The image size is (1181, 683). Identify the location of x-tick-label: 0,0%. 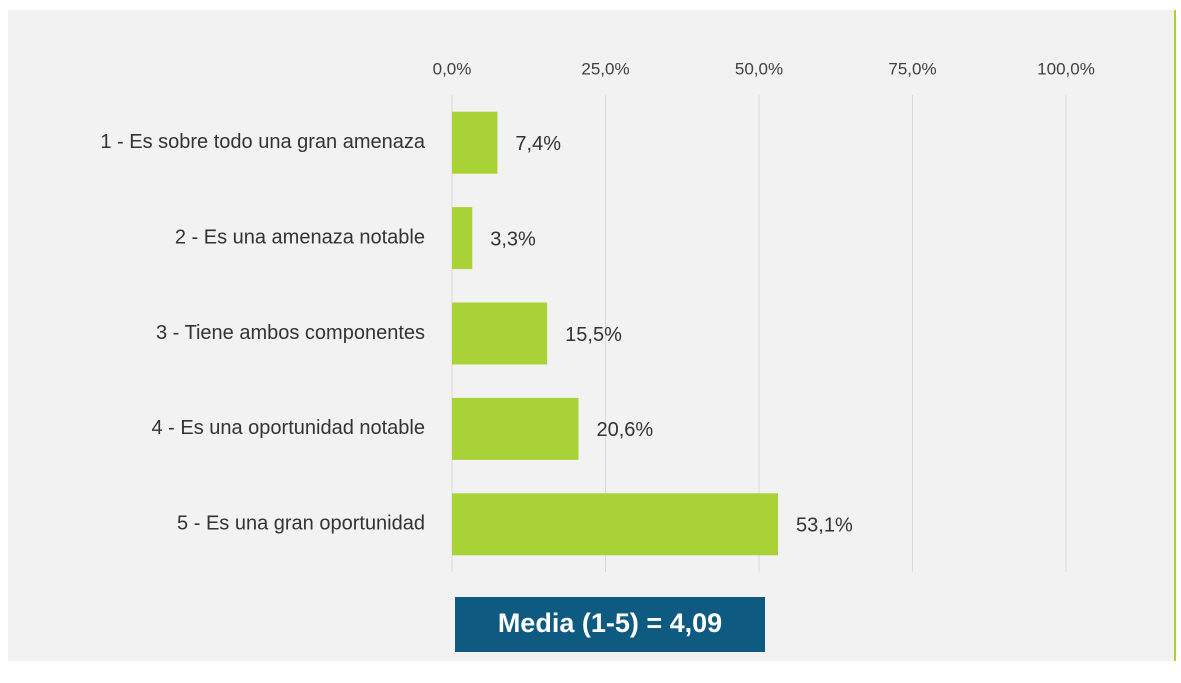
(452, 68).